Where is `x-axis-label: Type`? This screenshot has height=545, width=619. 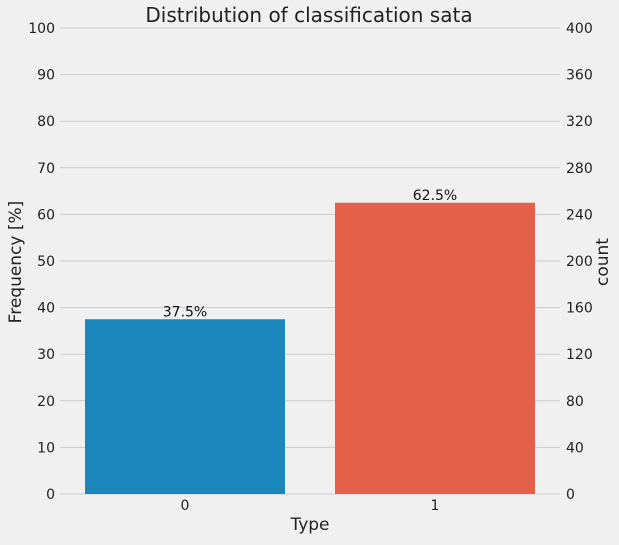
x-axis-label: Type is located at coordinates (309, 525).